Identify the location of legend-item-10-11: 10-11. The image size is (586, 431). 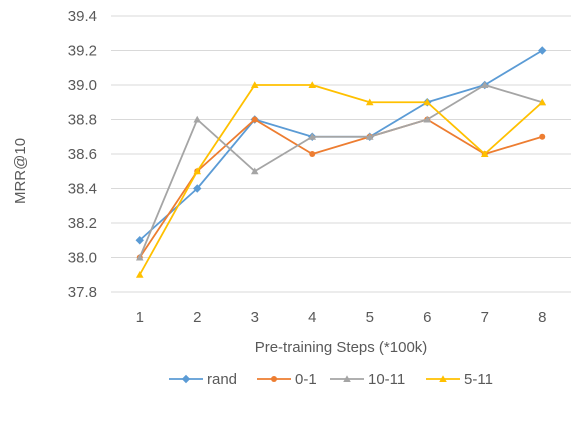
(367, 379).